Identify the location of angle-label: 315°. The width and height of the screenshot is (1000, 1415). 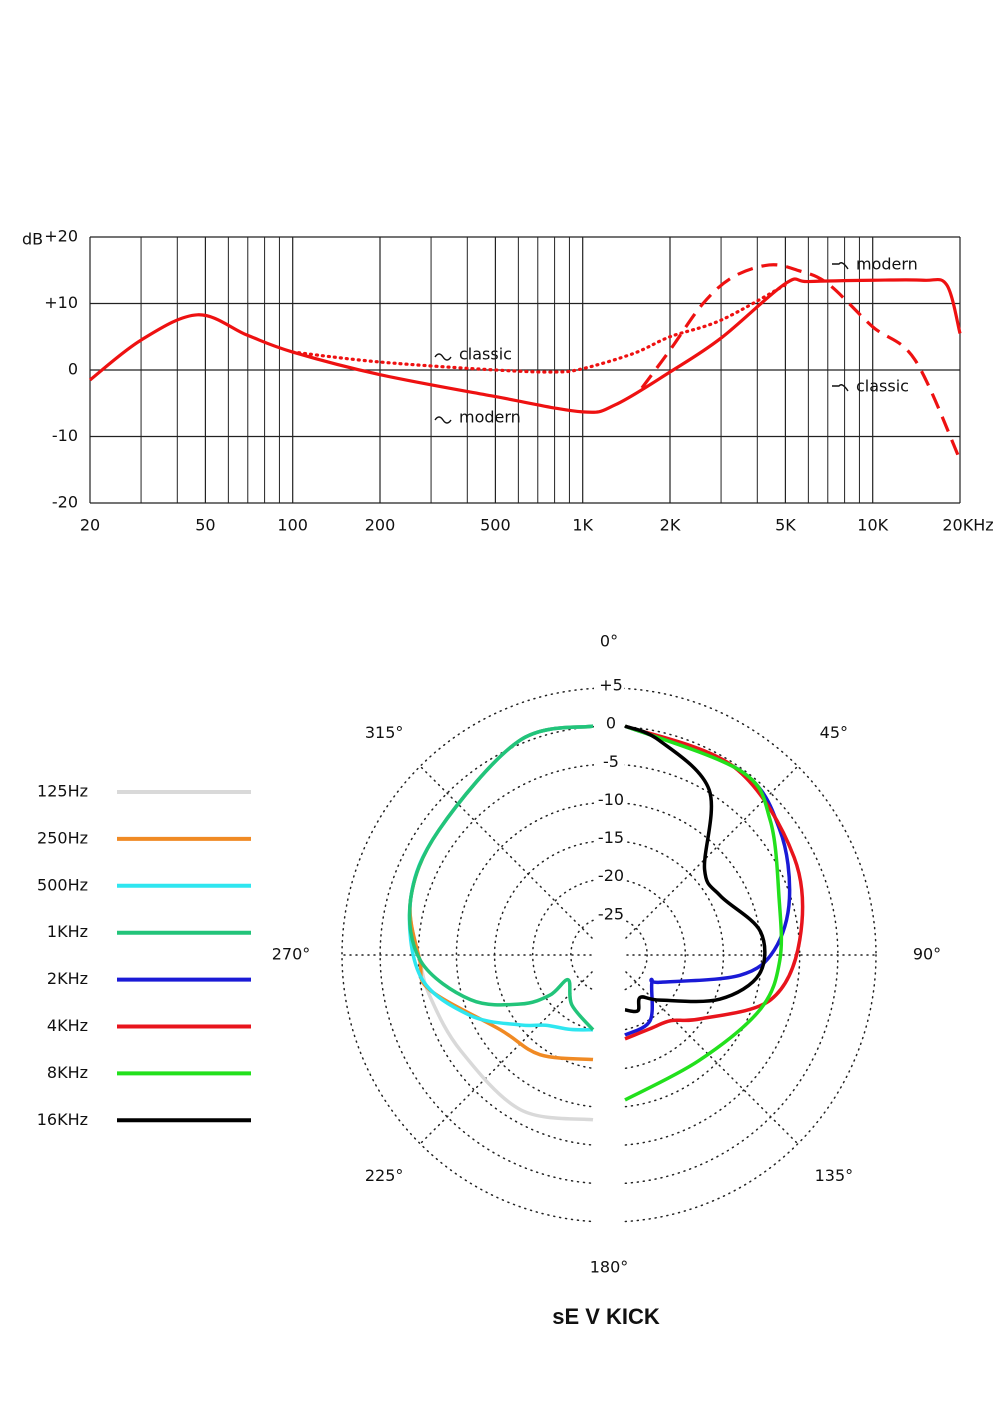
(384, 732).